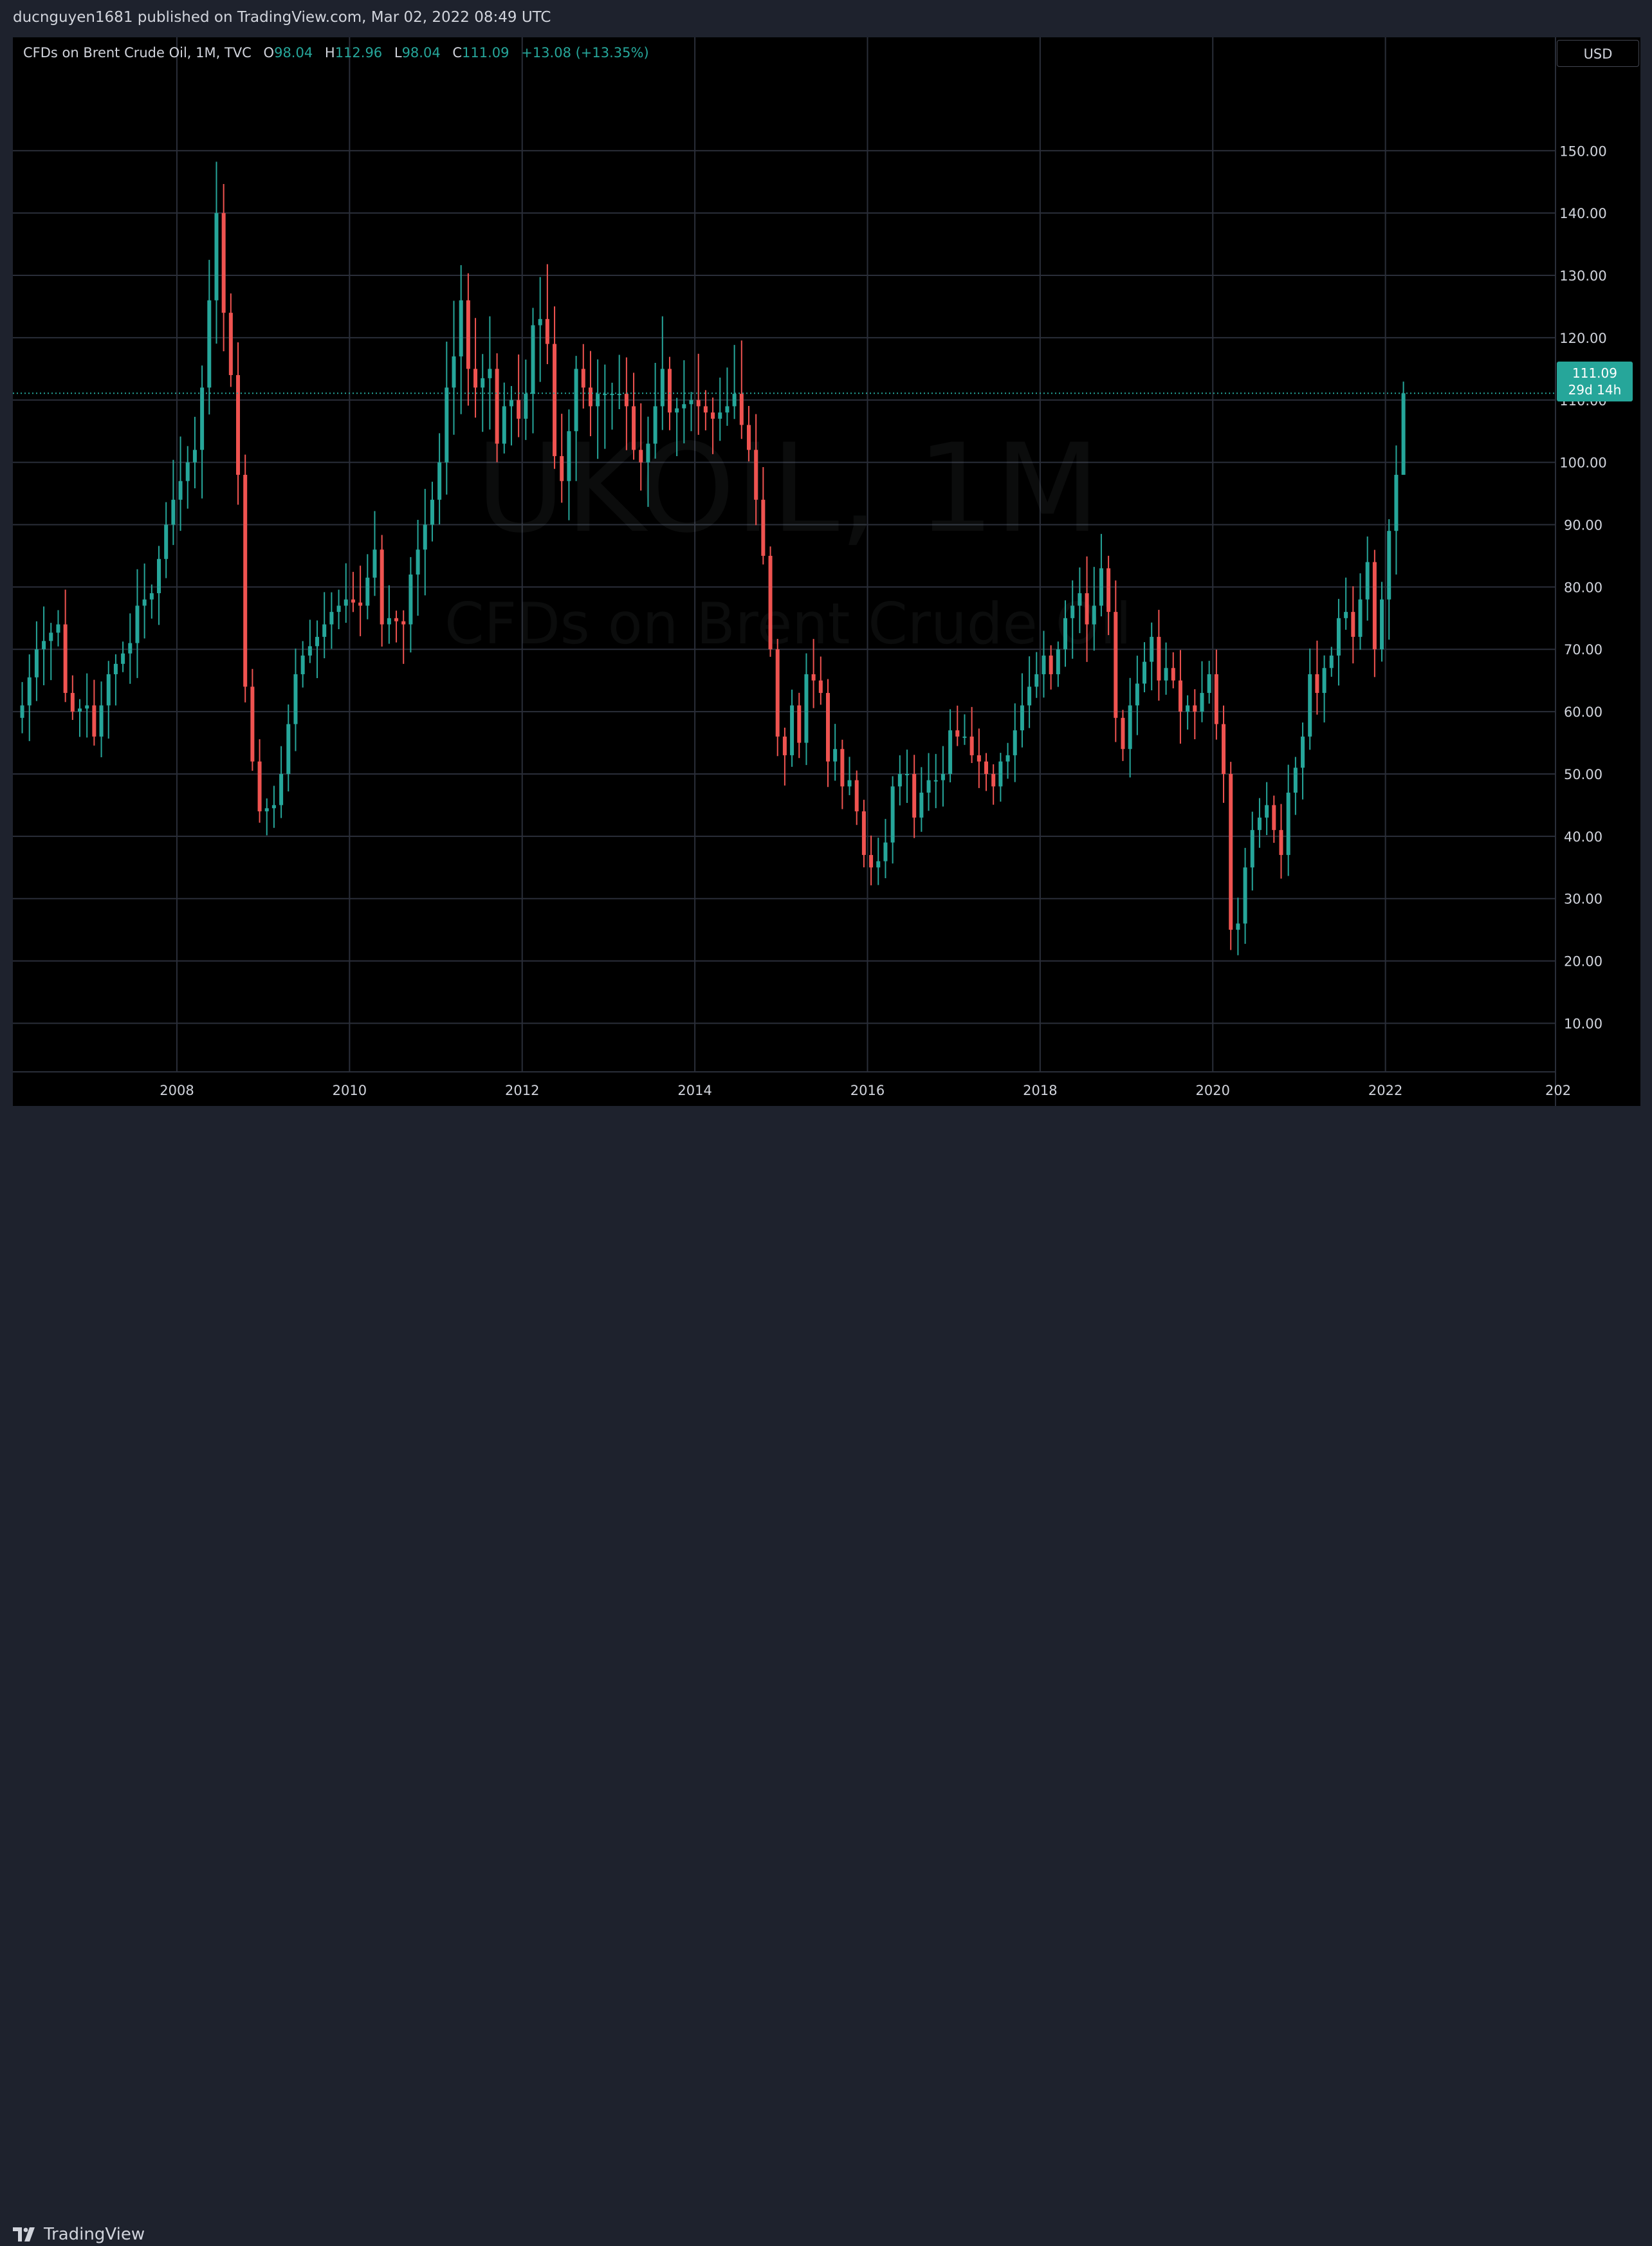 The height and width of the screenshot is (2246, 1652). I want to click on time-tick-label: 2010, so click(350, 1090).